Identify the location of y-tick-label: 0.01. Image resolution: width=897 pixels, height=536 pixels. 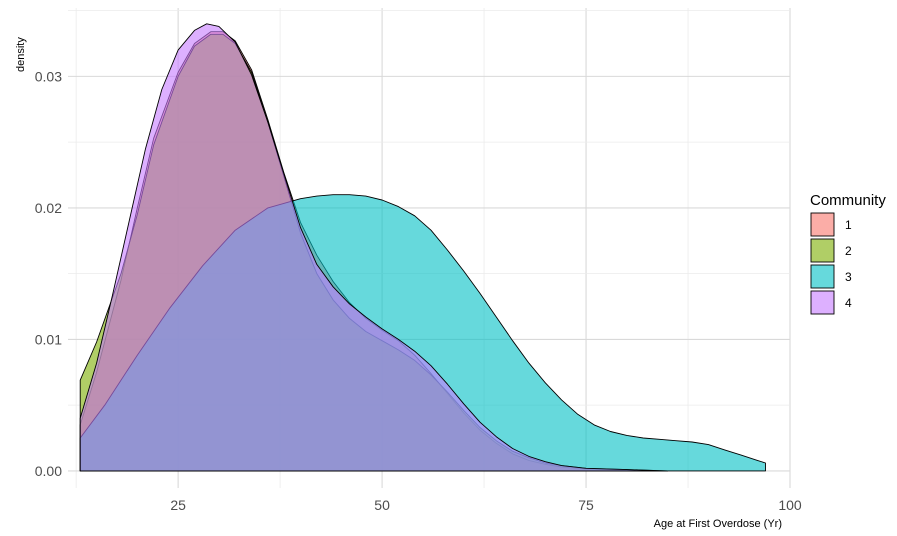
(48, 339).